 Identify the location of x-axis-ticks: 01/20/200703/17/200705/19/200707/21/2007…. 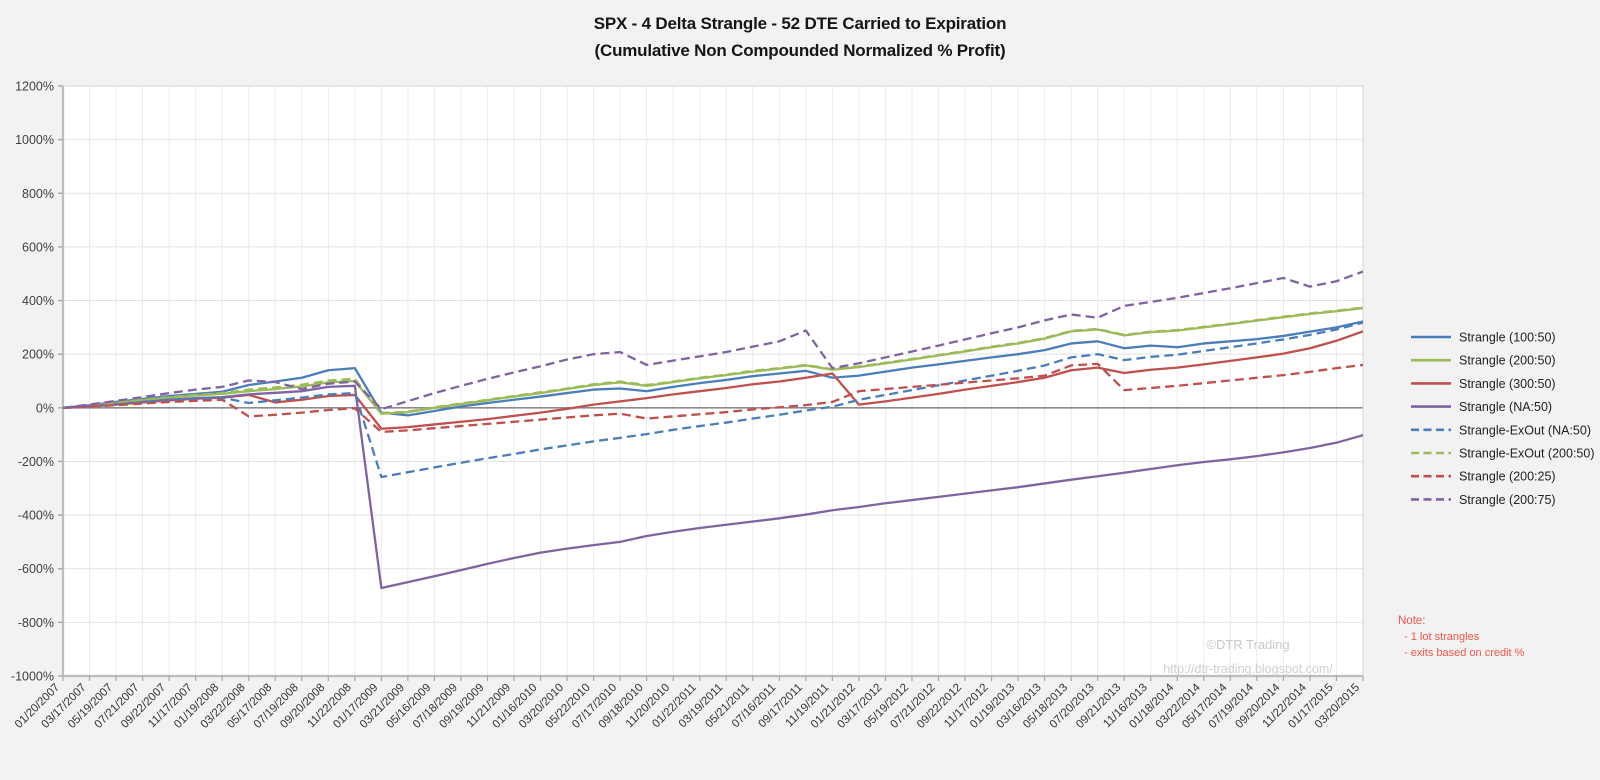
(688, 703).